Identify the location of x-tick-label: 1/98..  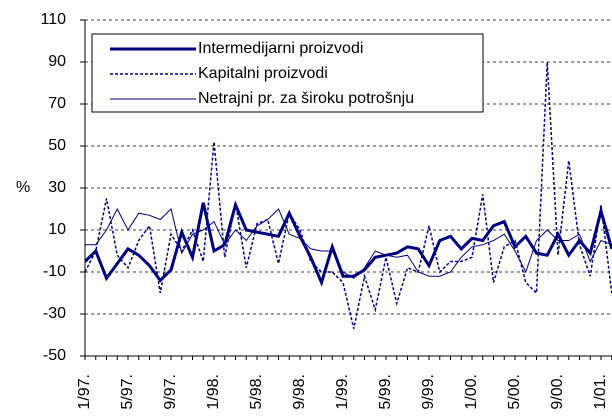
(213, 392).